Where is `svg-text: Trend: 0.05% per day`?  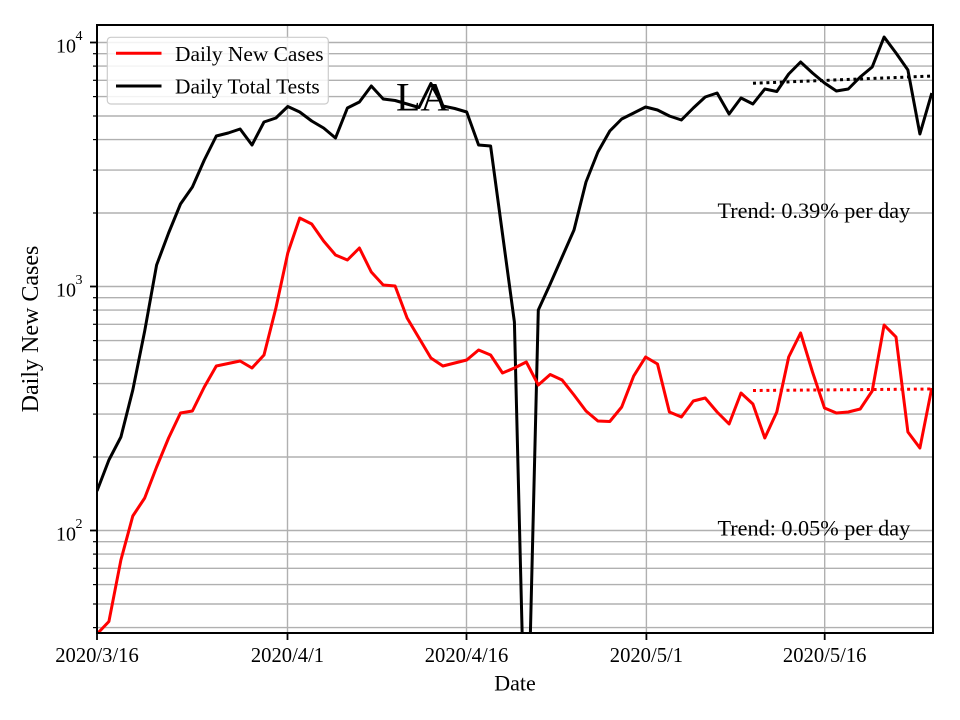
svg-text: Trend: 0.05% per day is located at coordinates (814, 528).